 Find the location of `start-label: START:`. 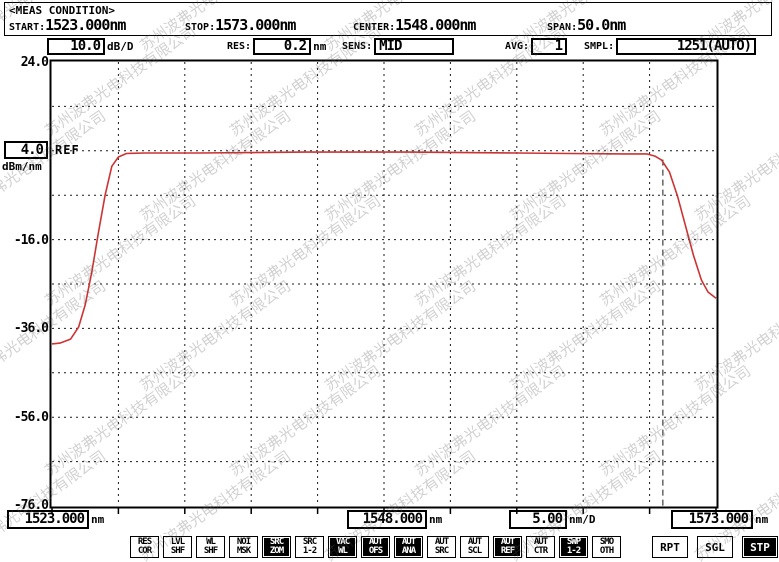

start-label: START: is located at coordinates (27, 27).